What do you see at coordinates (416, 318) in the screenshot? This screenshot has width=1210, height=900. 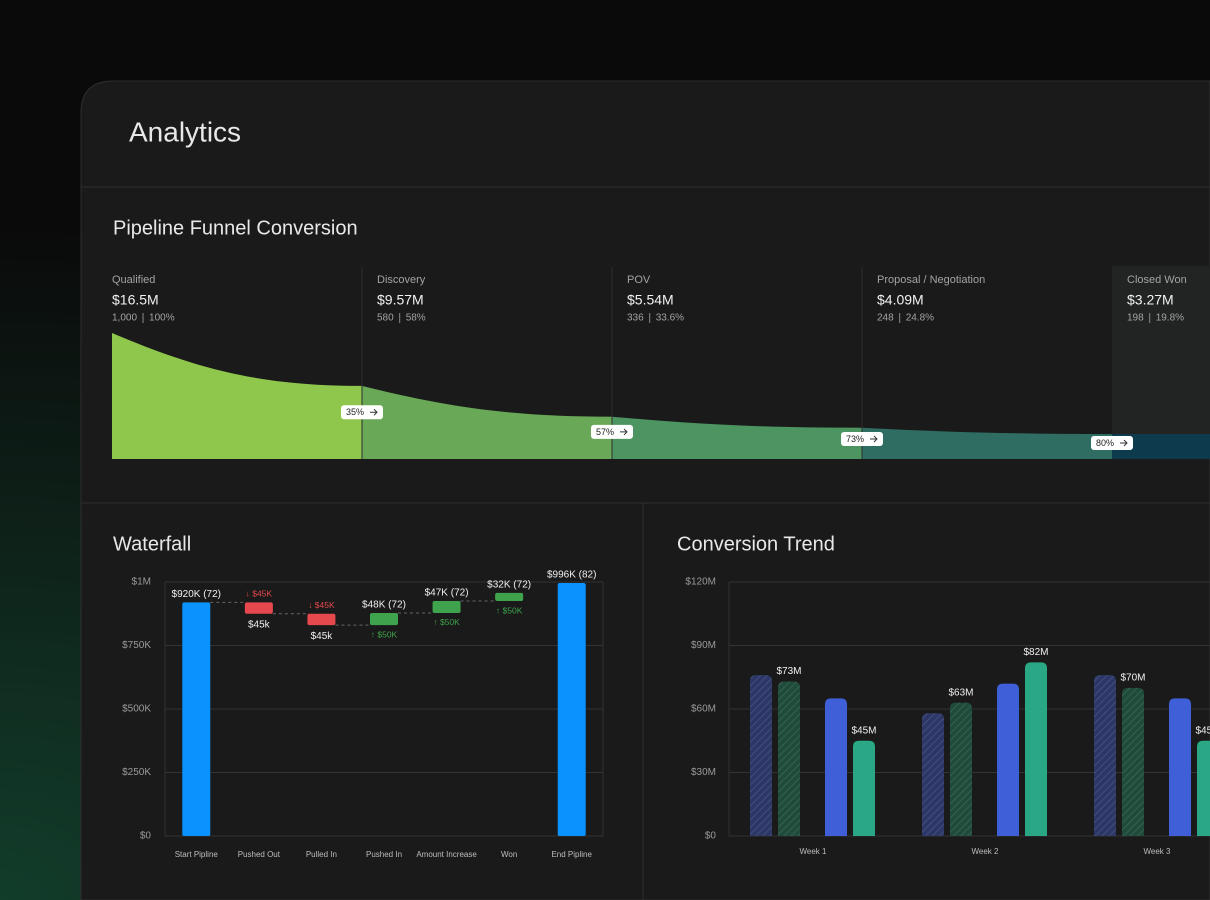 I see `stage-share: 58%` at bounding box center [416, 318].